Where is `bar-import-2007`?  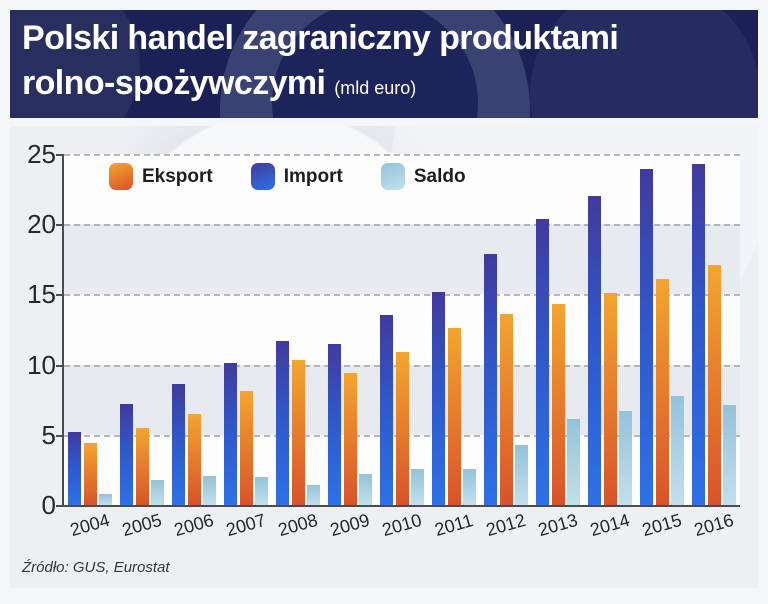
bar-import-2007 is located at coordinates (230, 434).